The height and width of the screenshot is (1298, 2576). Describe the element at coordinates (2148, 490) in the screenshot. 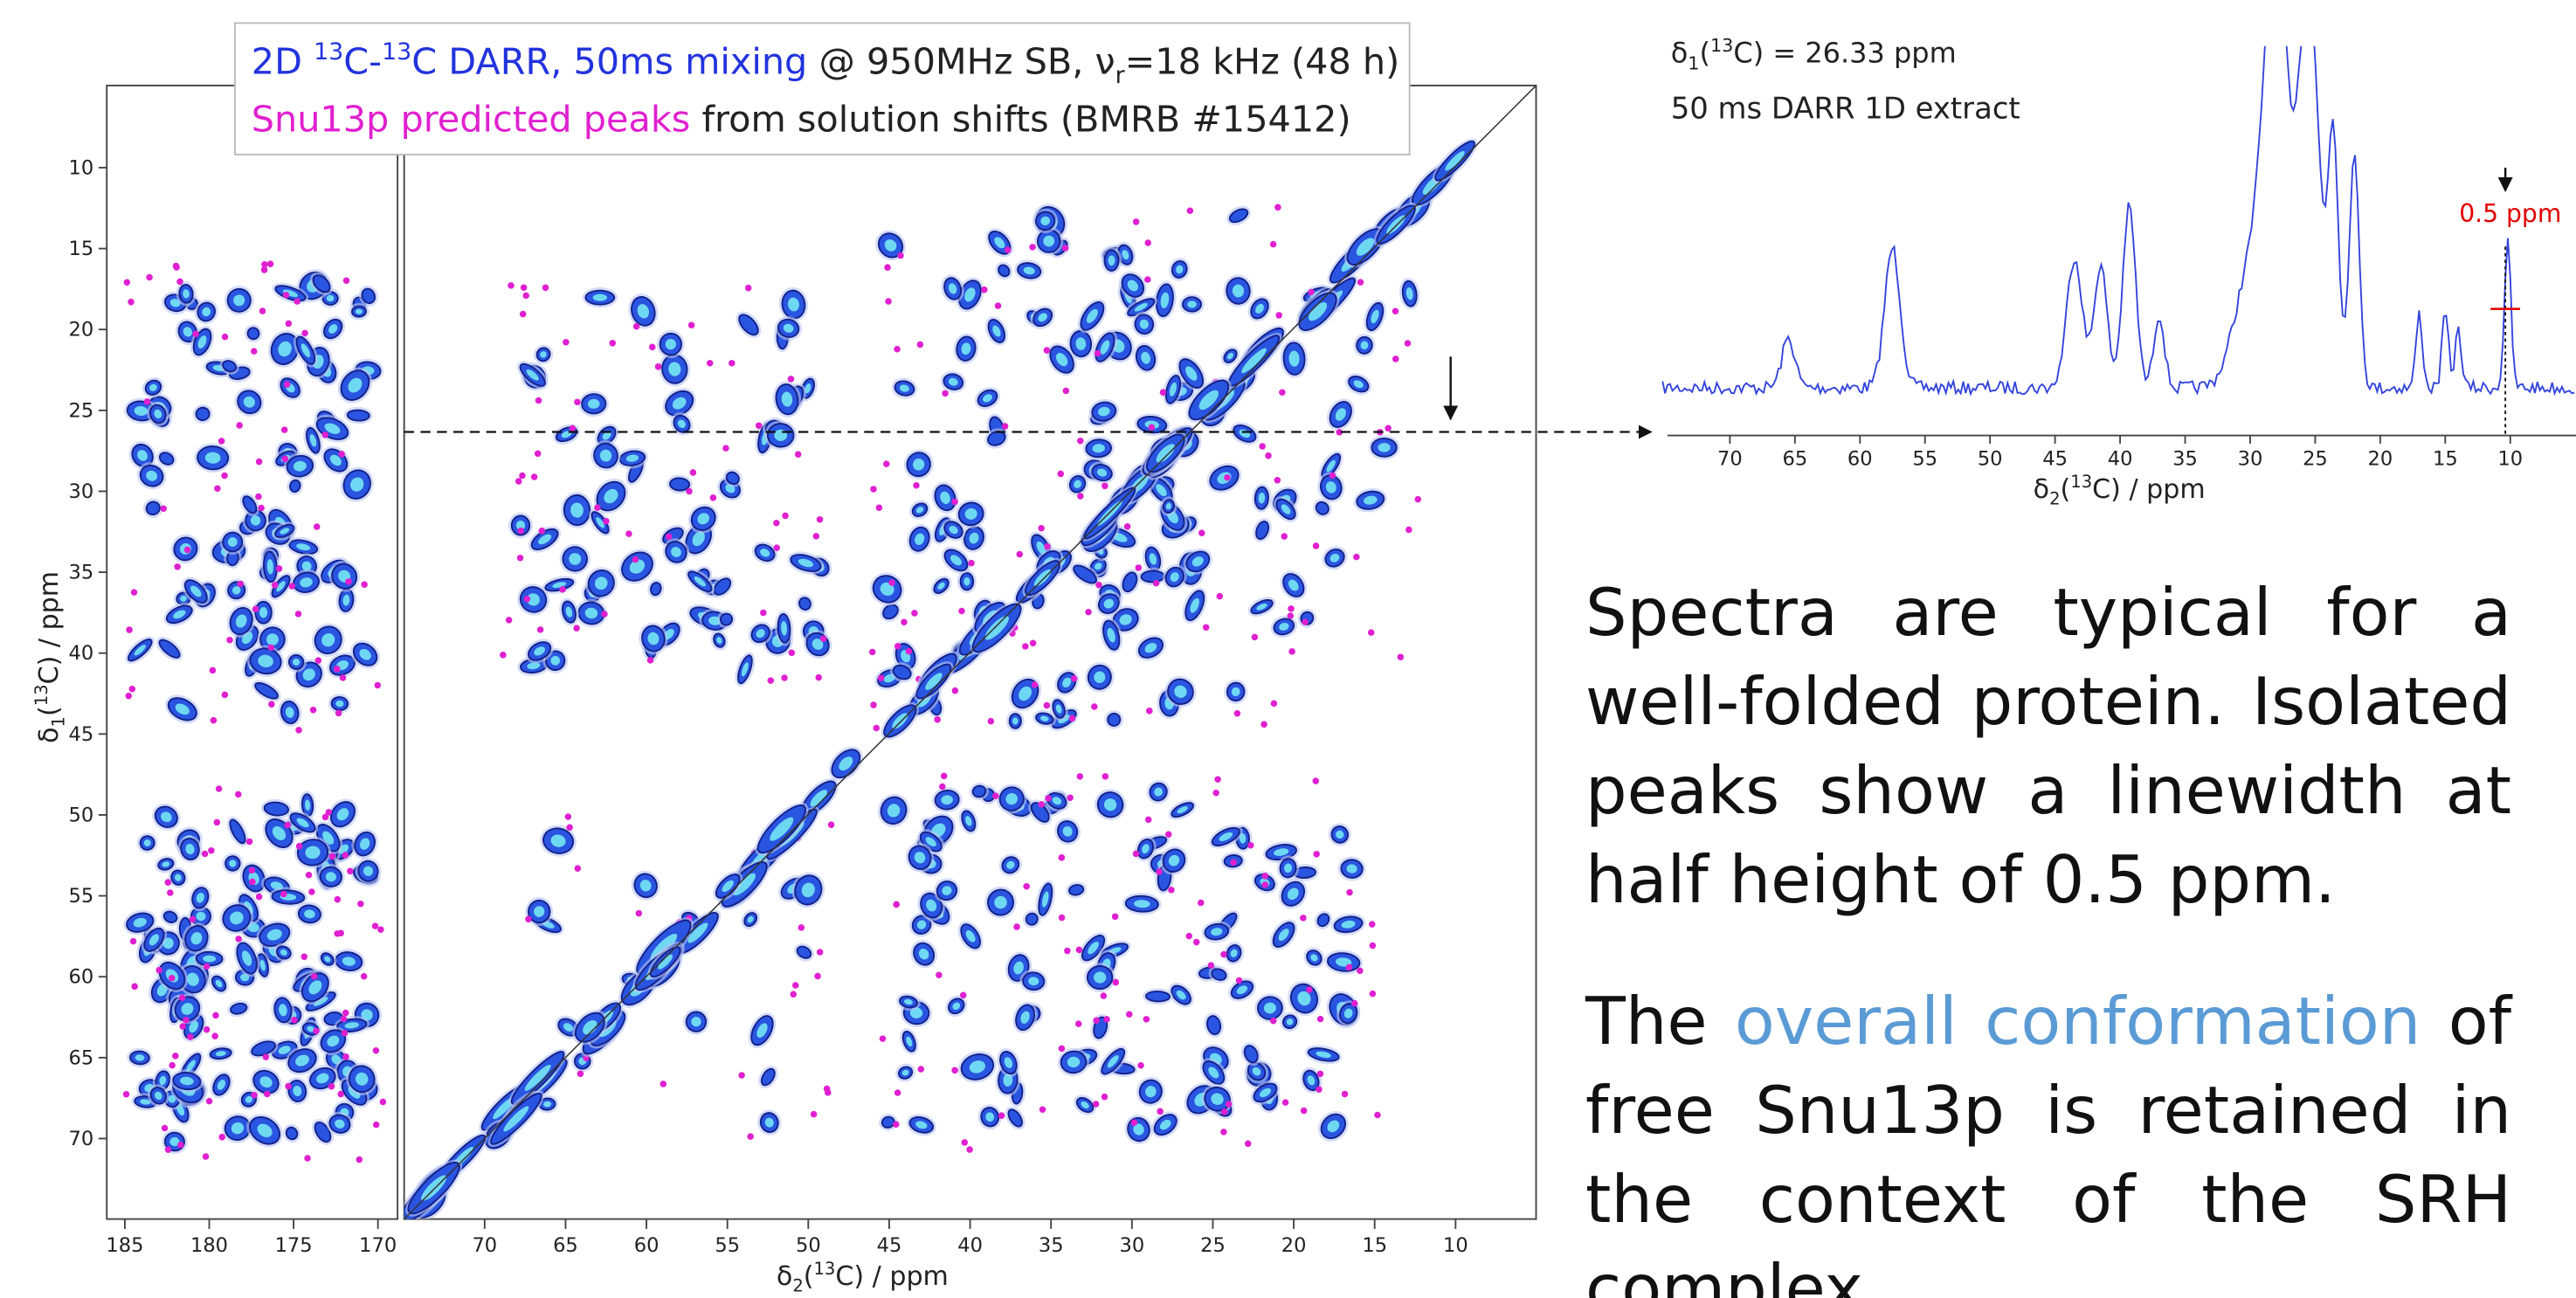

I see `text-span: C) / ppm` at that location.